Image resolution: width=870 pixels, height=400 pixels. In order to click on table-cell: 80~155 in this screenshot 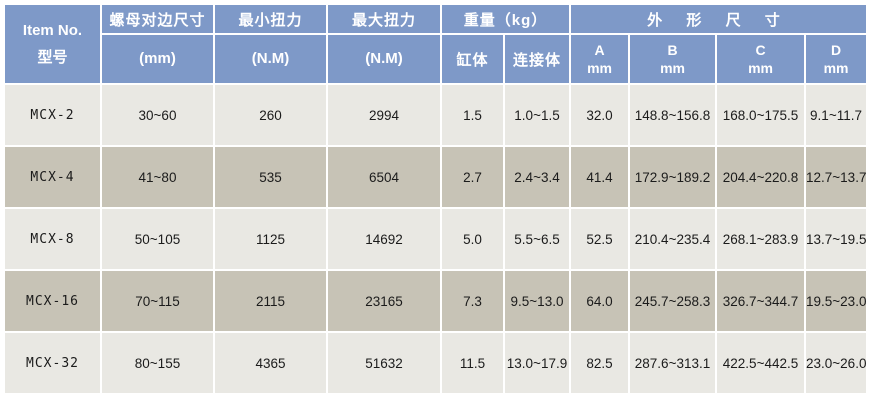, I will do `click(157, 363)`.